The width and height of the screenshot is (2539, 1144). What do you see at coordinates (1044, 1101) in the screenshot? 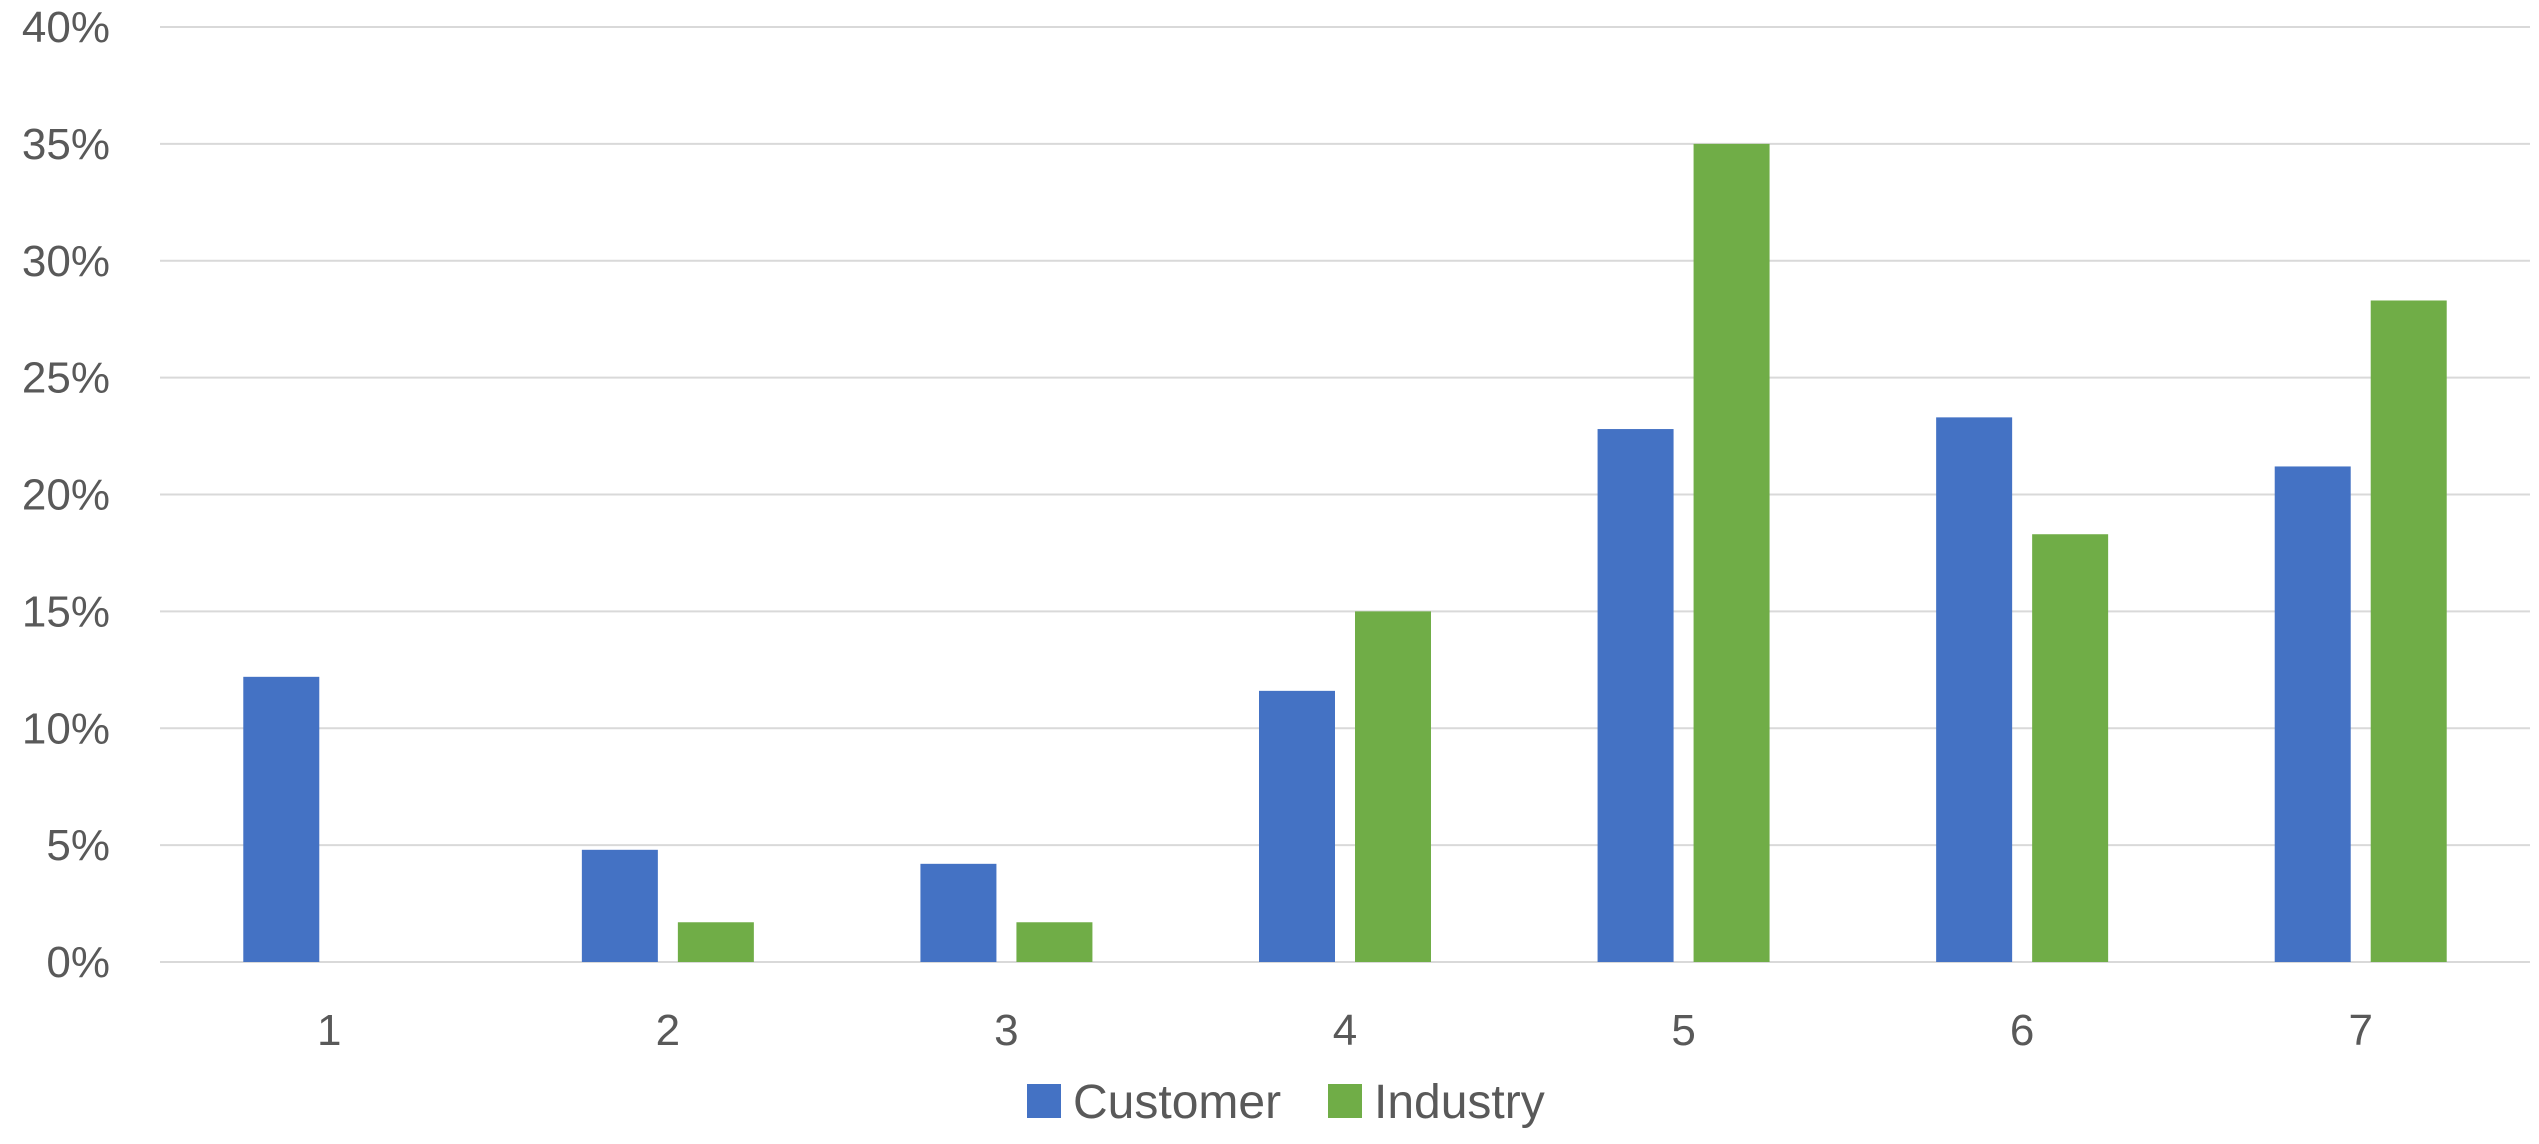
I see `legend-swatch-customer` at bounding box center [1044, 1101].